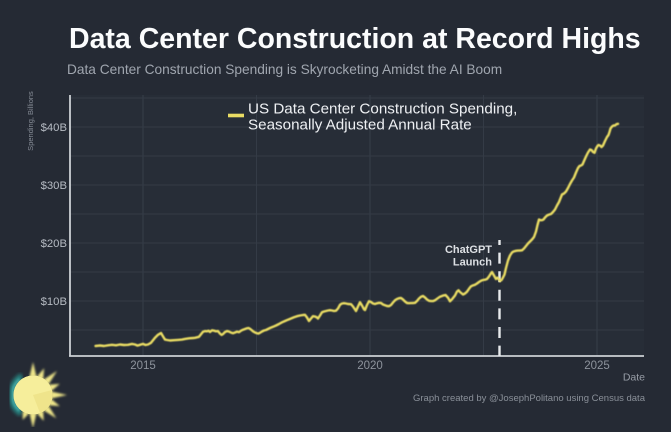 This screenshot has height=432, width=671. What do you see at coordinates (634, 378) in the screenshot?
I see `svg-text: Date` at bounding box center [634, 378].